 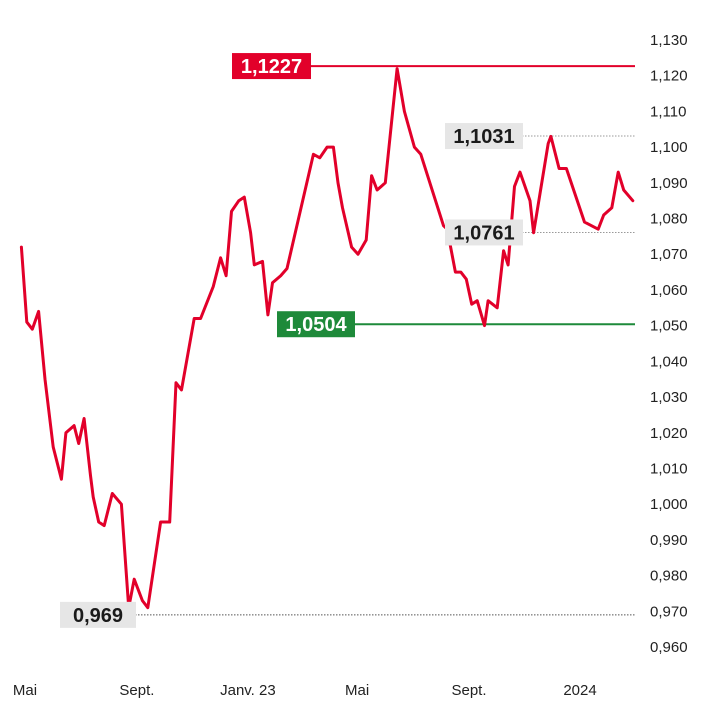 I want to click on y-tick-label: 1,100, so click(x=669, y=147).